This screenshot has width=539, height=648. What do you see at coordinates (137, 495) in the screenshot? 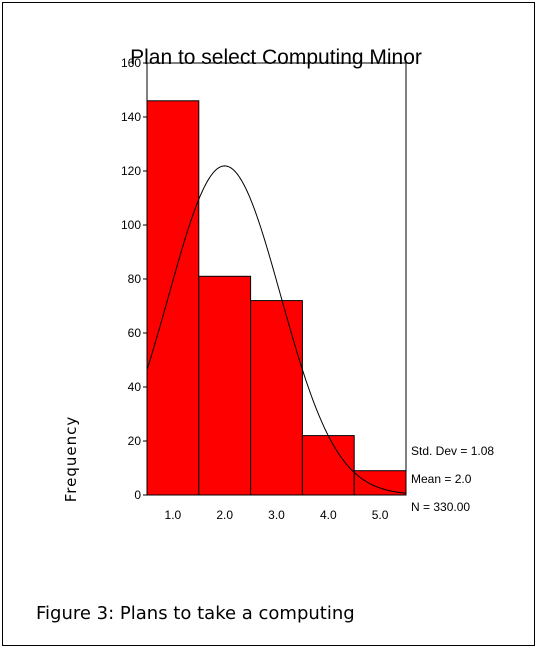
I see `y-tick-label: 0` at bounding box center [137, 495].